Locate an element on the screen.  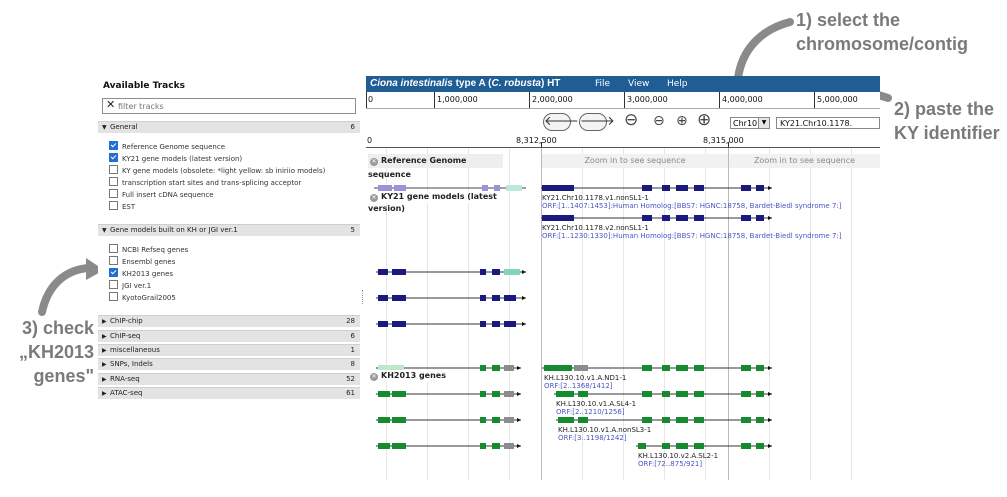
track-reference-genome: Reference Genome sequence is located at coordinates (167, 146).